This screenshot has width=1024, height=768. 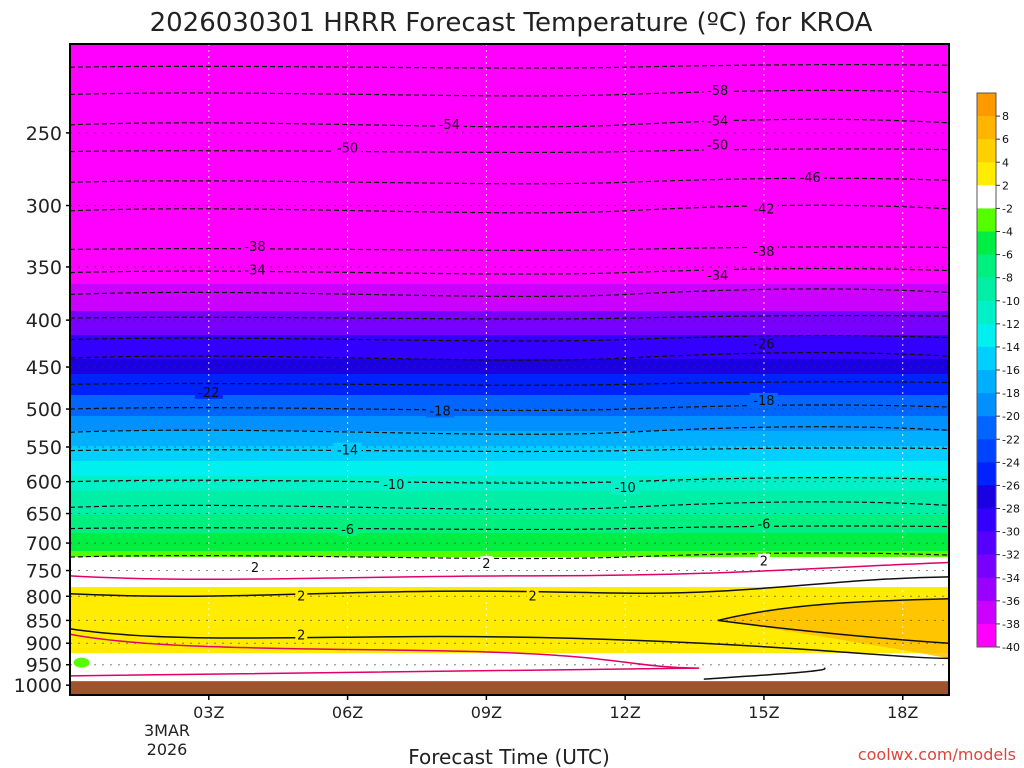 What do you see at coordinates (44, 666) in the screenshot?
I see `y-tick-label: 950` at bounding box center [44, 666].